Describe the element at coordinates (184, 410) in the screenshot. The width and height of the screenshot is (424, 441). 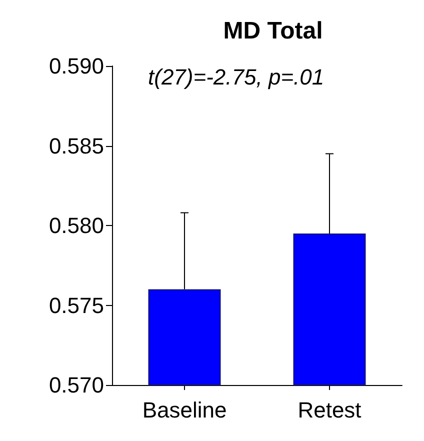
I see `x-tick-label: Baseline` at that location.